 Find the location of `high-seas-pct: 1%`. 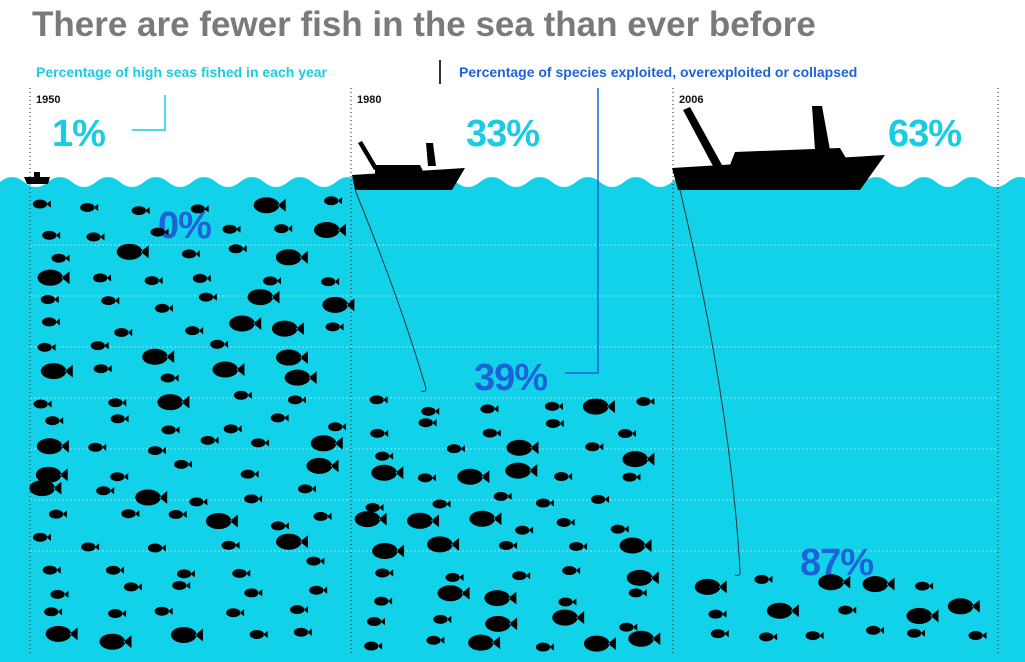

high-seas-pct: 1% is located at coordinates (78, 134).